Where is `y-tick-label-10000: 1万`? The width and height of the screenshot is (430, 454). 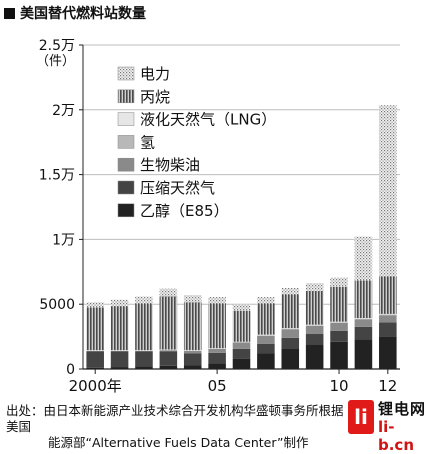
y-tick-label-10000: 1万 is located at coordinates (63, 240).